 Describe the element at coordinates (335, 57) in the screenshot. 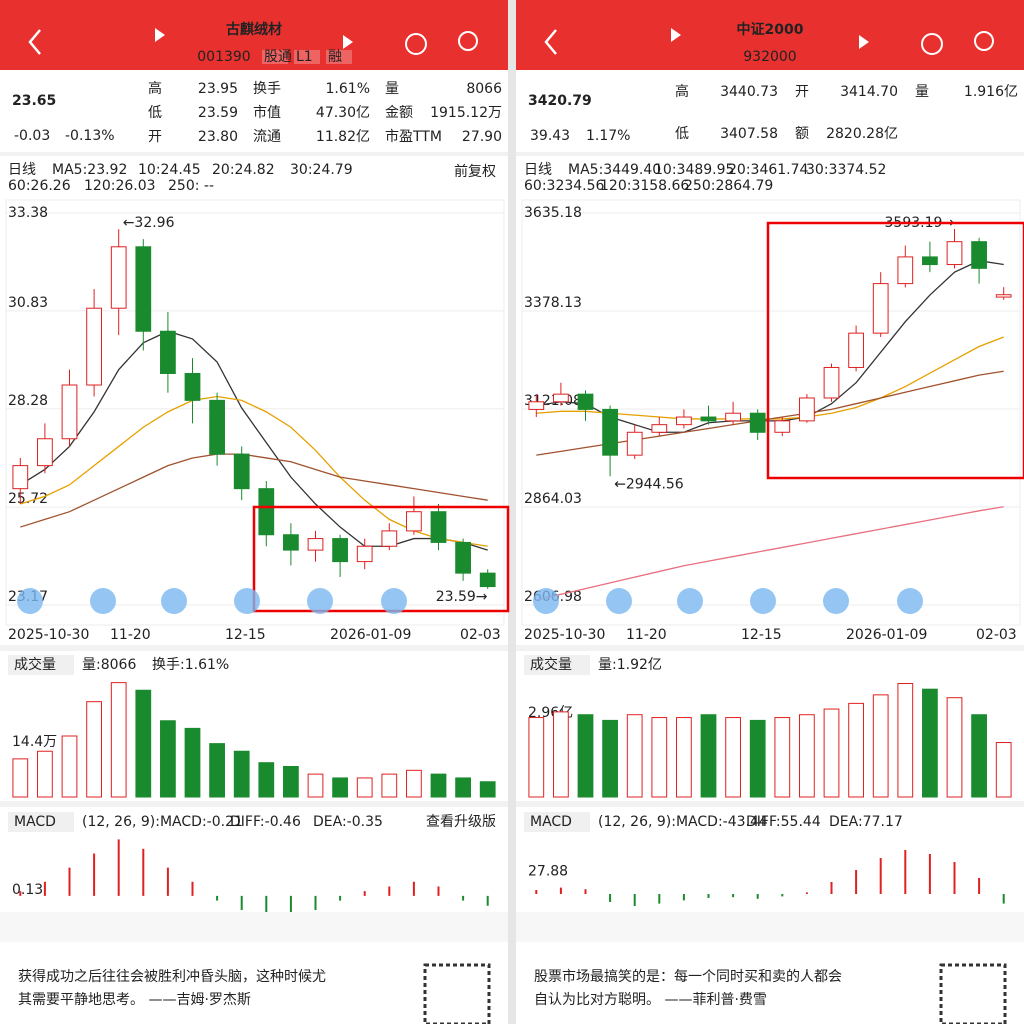

I see `tag: 融` at that location.